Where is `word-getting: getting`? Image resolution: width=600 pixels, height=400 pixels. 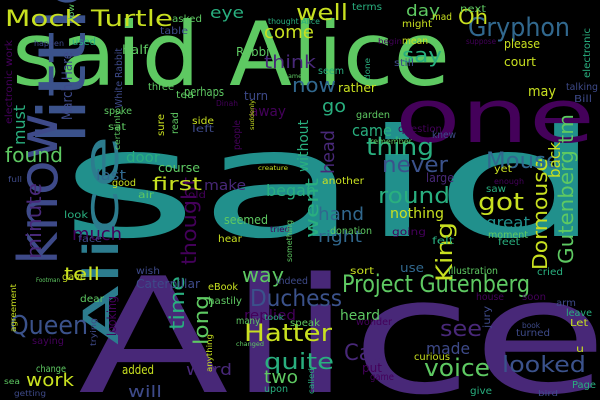 word-getting: getting is located at coordinates (30, 393).